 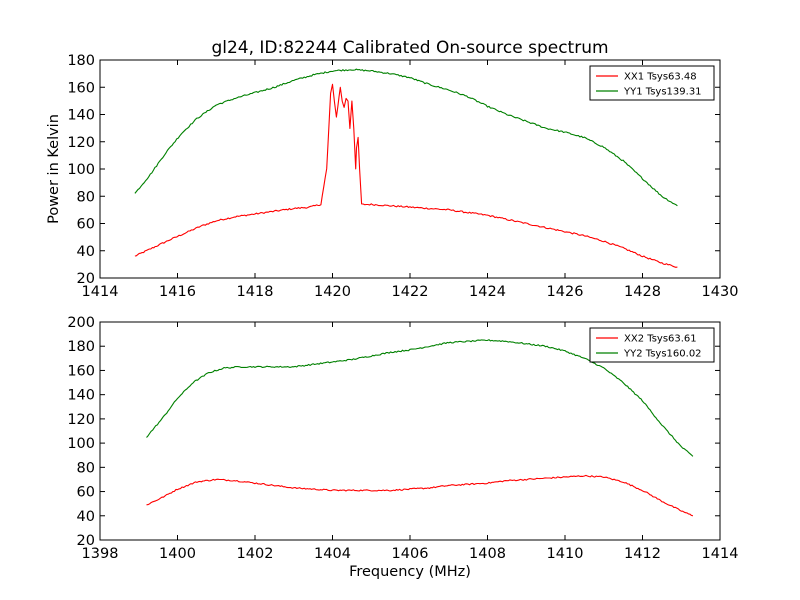 What do you see at coordinates (410, 572) in the screenshot?
I see `x-axis-label: Frequency (MHz)` at bounding box center [410, 572].